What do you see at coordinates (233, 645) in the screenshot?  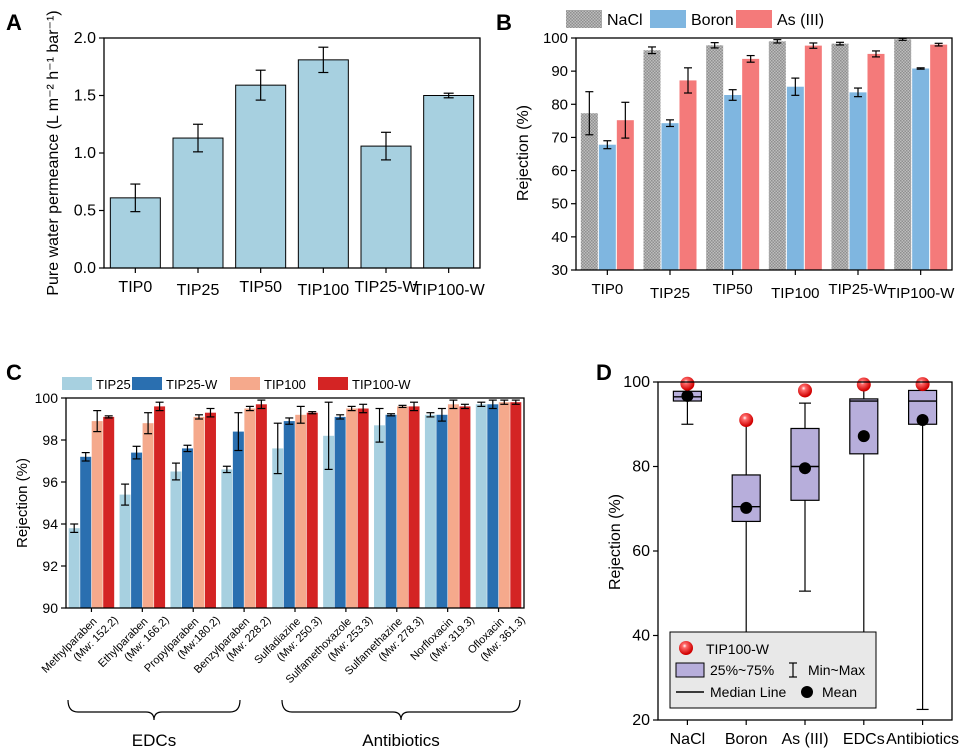 I see `panel-c-xtick-label: Benzylparaben(Mw: 228.2)` at bounding box center [233, 645].